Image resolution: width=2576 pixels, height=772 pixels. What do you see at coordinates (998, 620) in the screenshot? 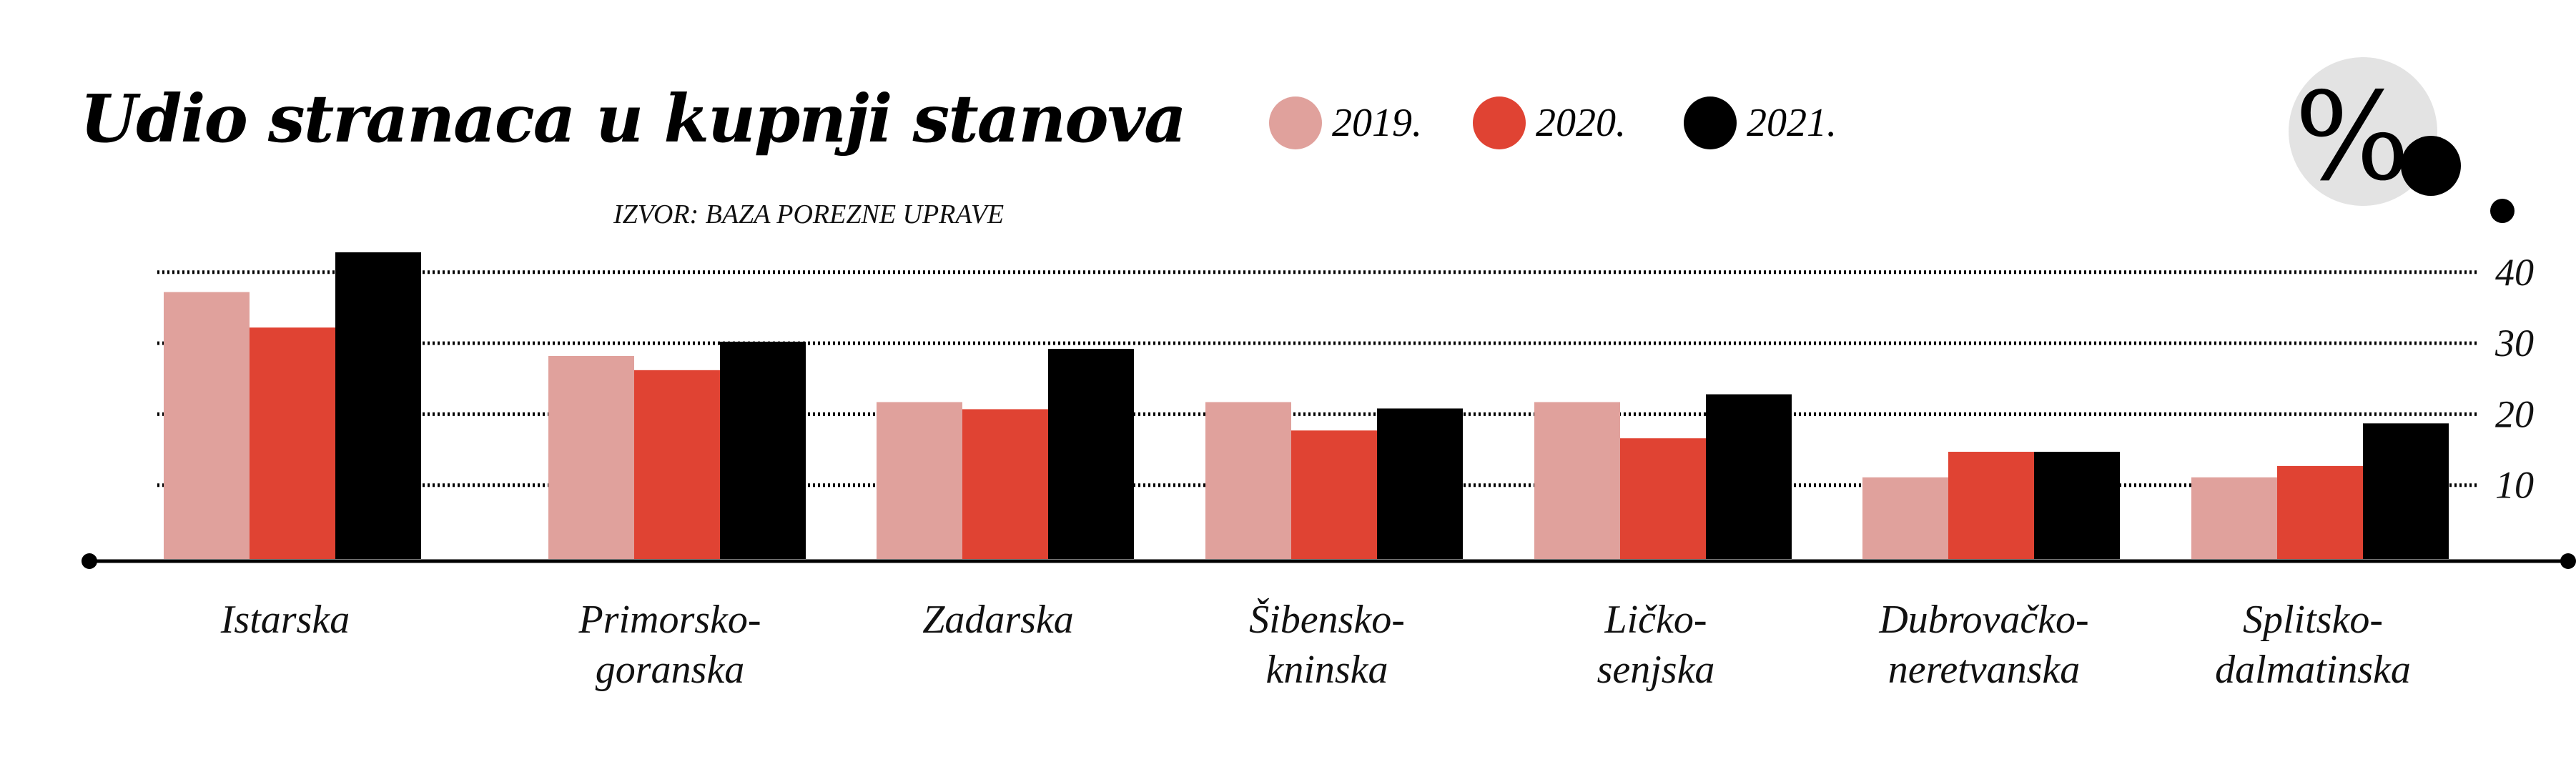
I see `x-category-label: Zadarska` at bounding box center [998, 620].